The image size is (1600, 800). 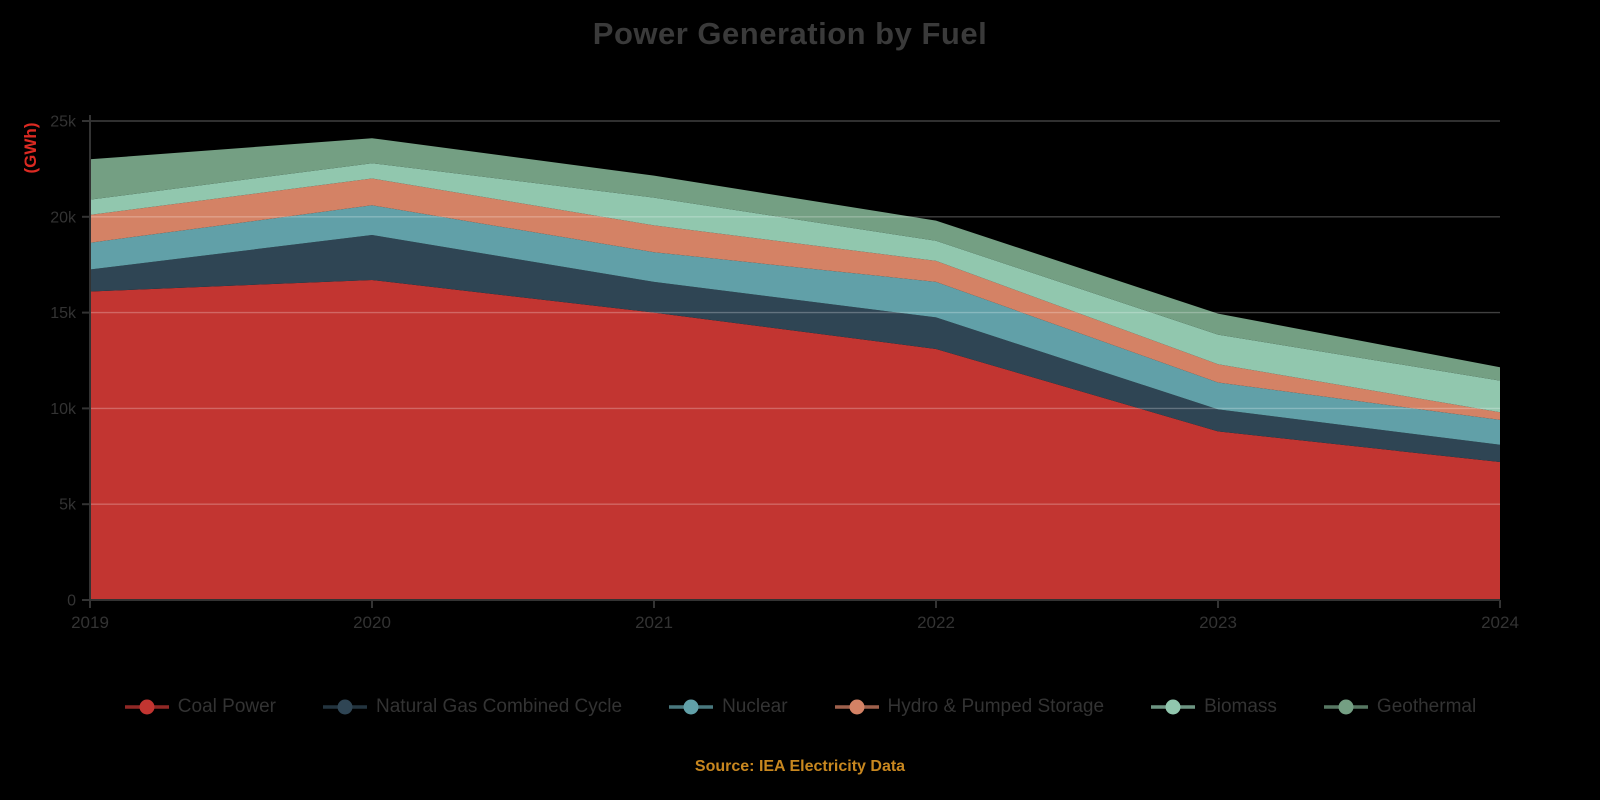 What do you see at coordinates (1500, 622) in the screenshot?
I see `x-tick-label: 2024` at bounding box center [1500, 622].